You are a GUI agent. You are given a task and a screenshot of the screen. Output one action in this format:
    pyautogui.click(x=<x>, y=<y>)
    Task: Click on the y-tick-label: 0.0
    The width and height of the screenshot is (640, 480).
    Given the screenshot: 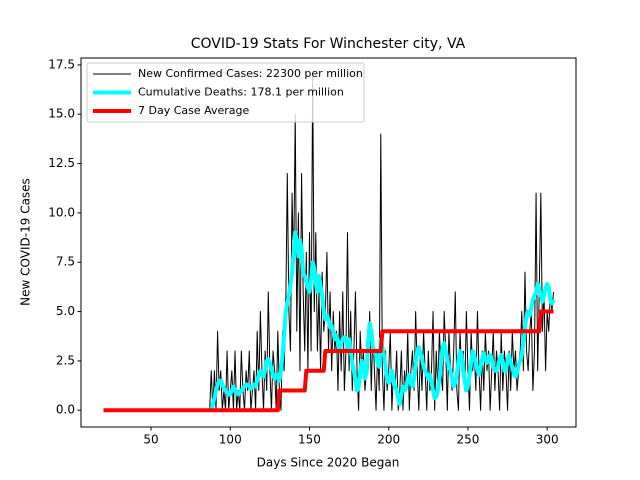 What is the action you would take?
    pyautogui.click(x=65, y=410)
    